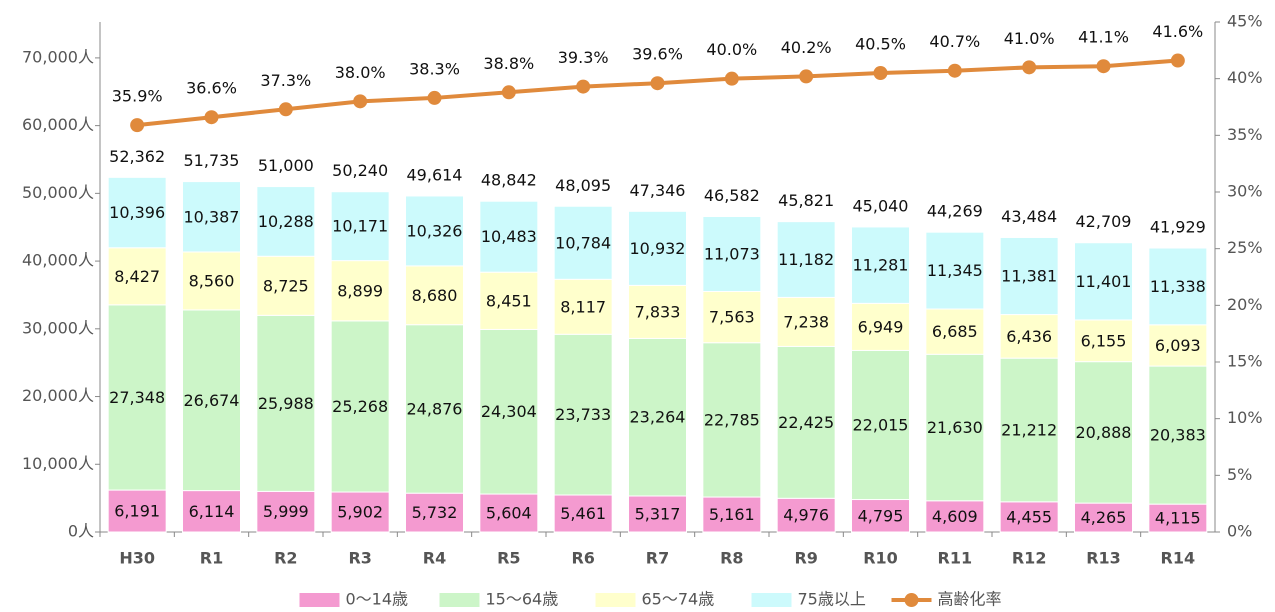 The height and width of the screenshot is (612, 1275). I want to click on rate-label: 40.7%, so click(954, 41).